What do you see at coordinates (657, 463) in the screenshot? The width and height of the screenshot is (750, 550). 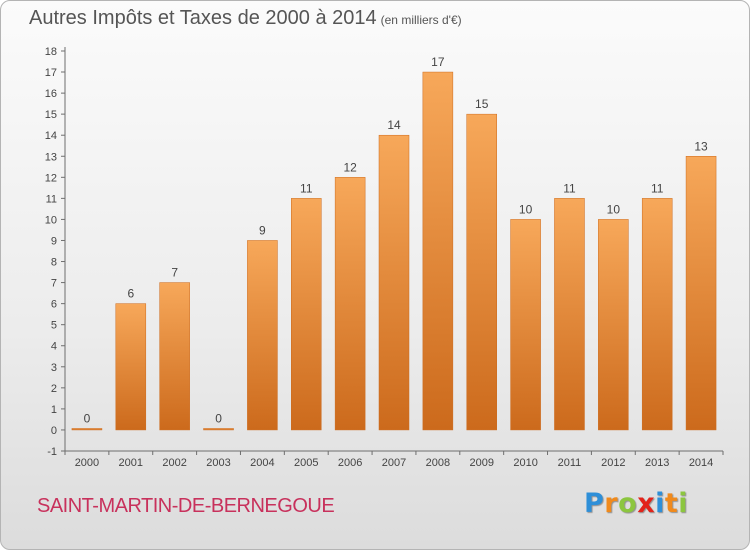 I see `x-tick-label: 2013` at bounding box center [657, 463].